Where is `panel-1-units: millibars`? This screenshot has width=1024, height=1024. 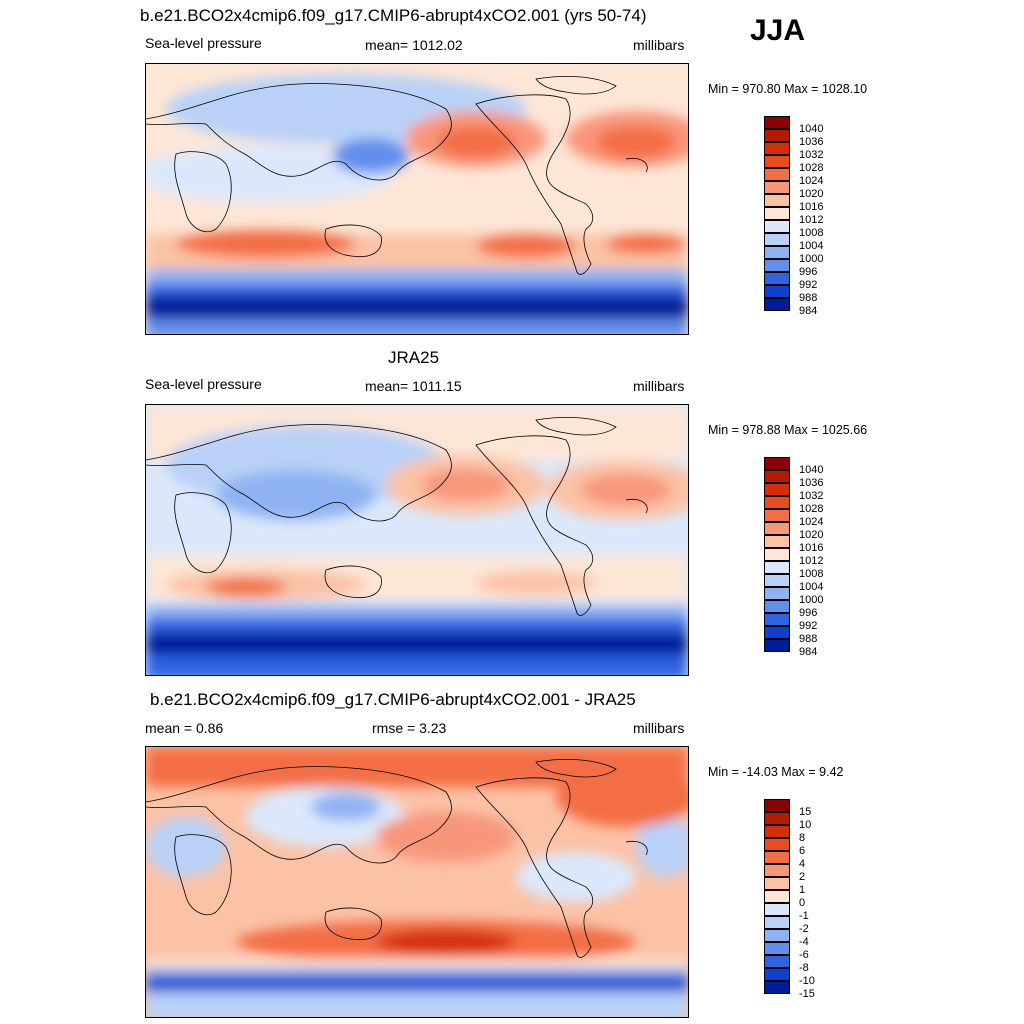
panel-1-units: millibars is located at coordinates (659, 45).